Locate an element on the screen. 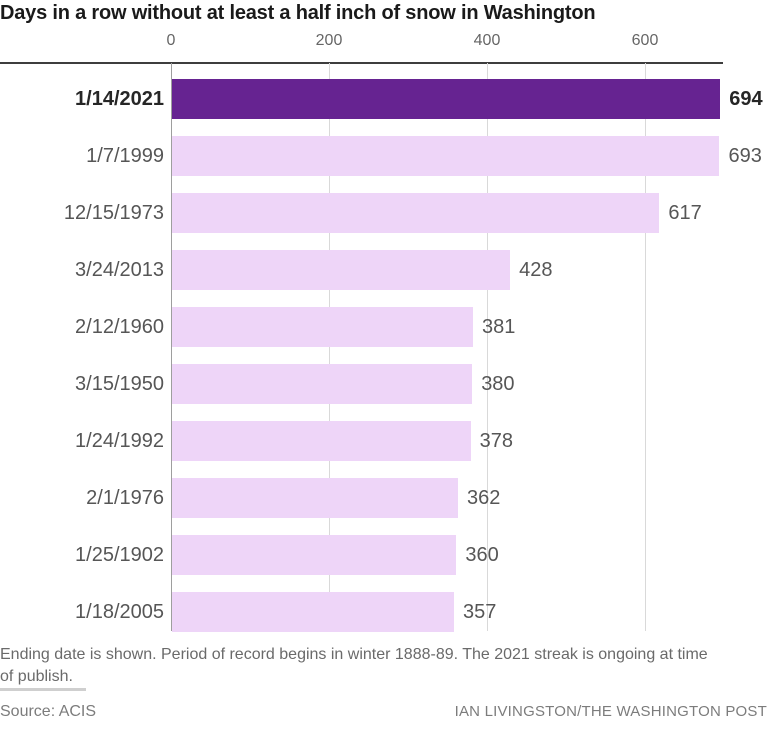 This screenshot has width=767, height=743. bar-row-1-24-1992: 1/24/1992 378 is located at coordinates (383, 432).